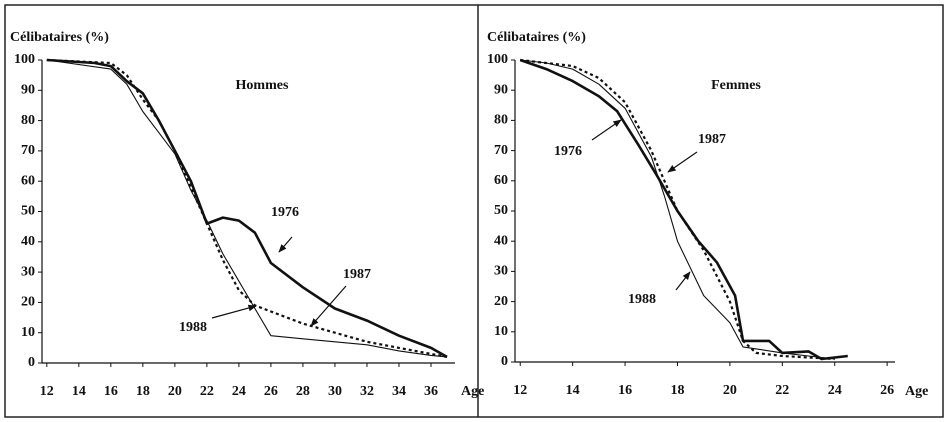  Describe the element at coordinates (335, 391) in the screenshot. I see `x-tick-label: 30` at that location.